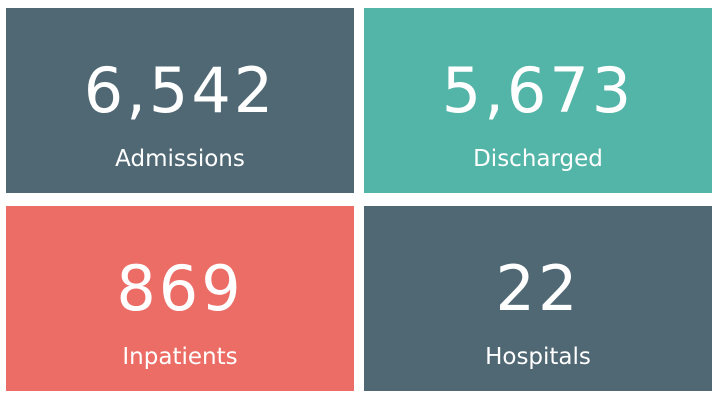 This screenshot has width=720, height=404. I want to click on kpi-label: Discharged, so click(538, 159).